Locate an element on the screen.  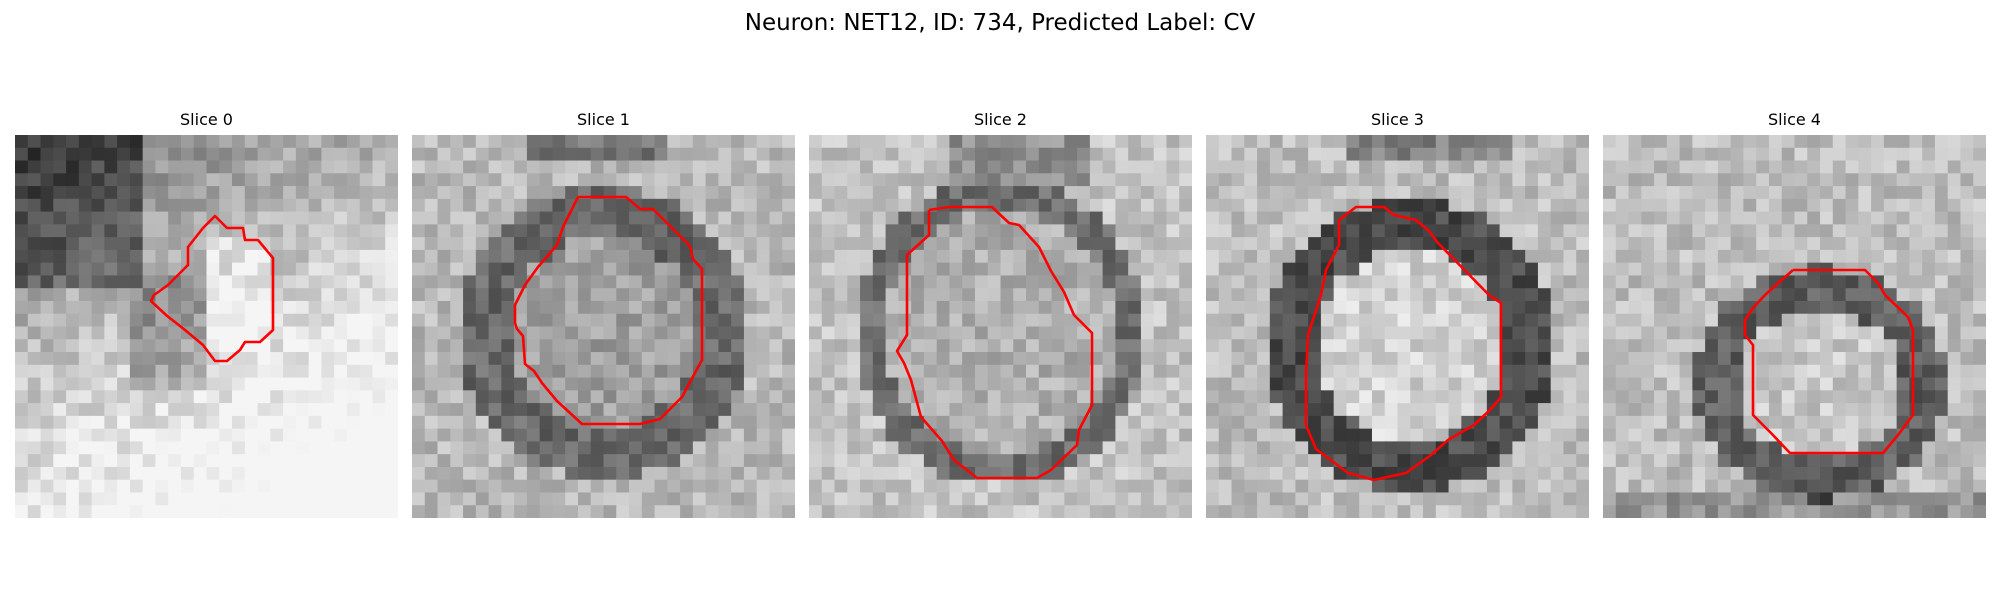
slice-title: Slice 0 is located at coordinates (206, 119).